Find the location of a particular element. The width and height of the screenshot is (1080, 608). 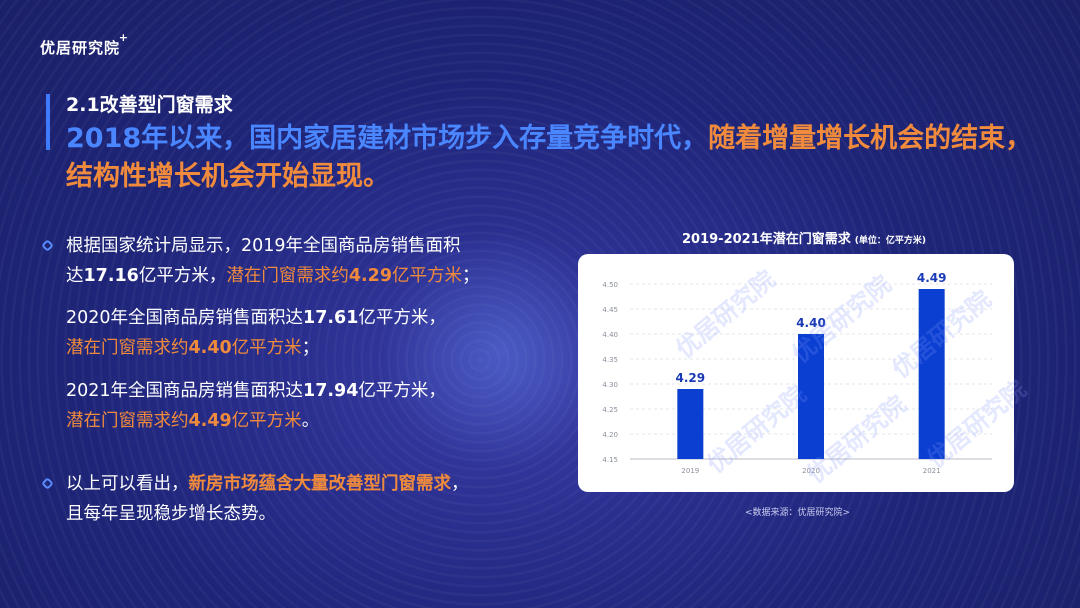

data-label: 4.40 is located at coordinates (811, 323).